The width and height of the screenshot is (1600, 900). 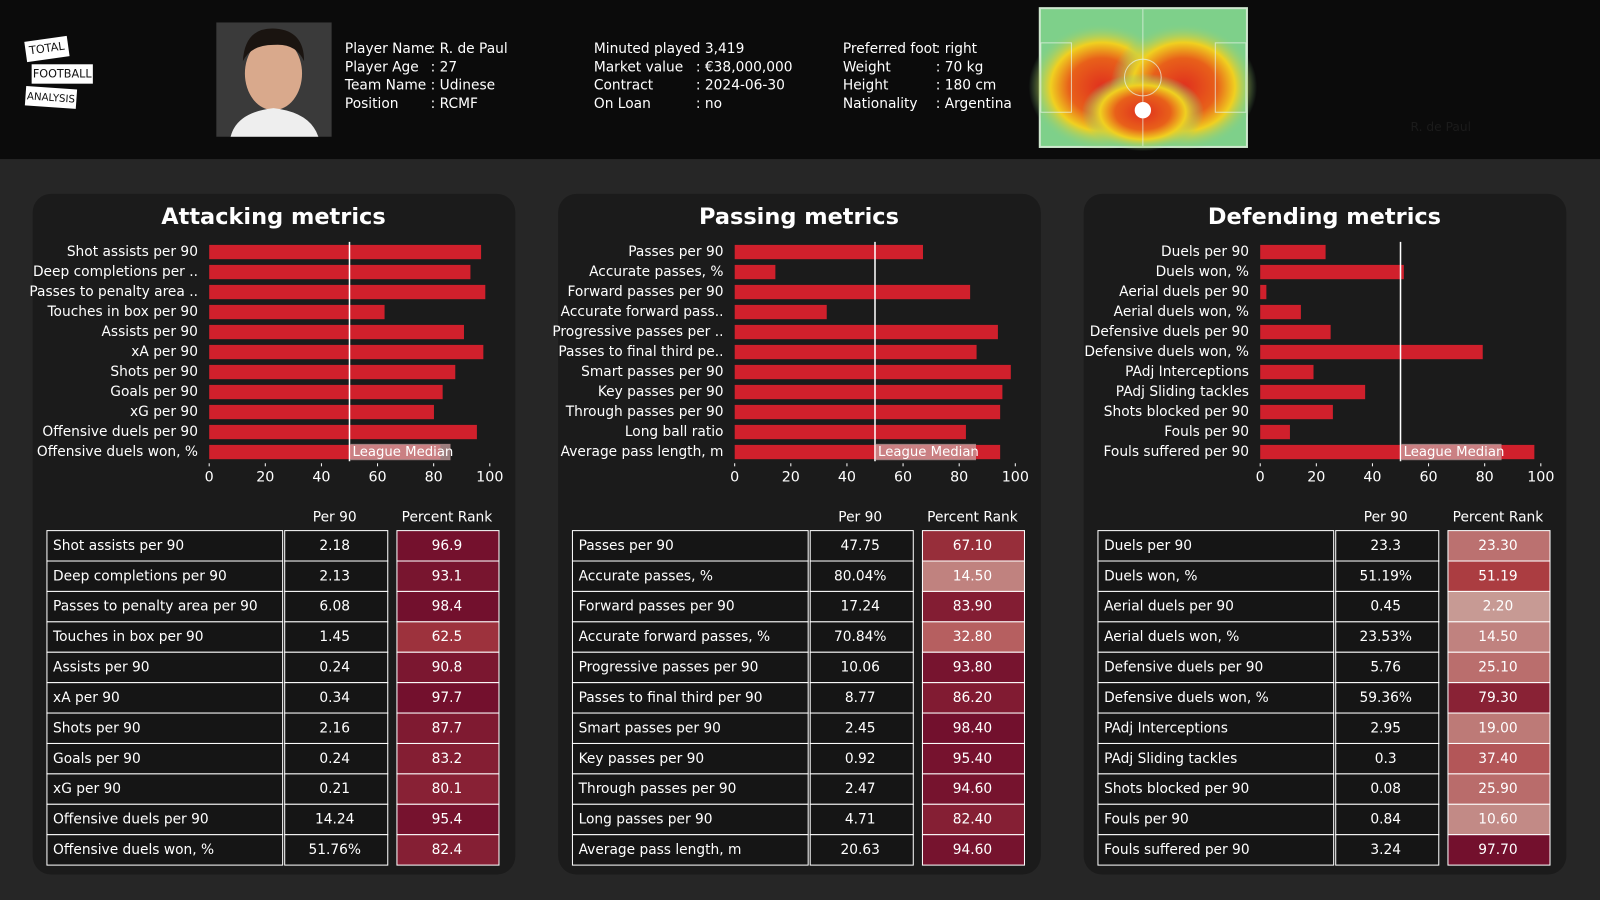 What do you see at coordinates (1205, 252) in the screenshot?
I see `bar-label: Duels per 90` at bounding box center [1205, 252].